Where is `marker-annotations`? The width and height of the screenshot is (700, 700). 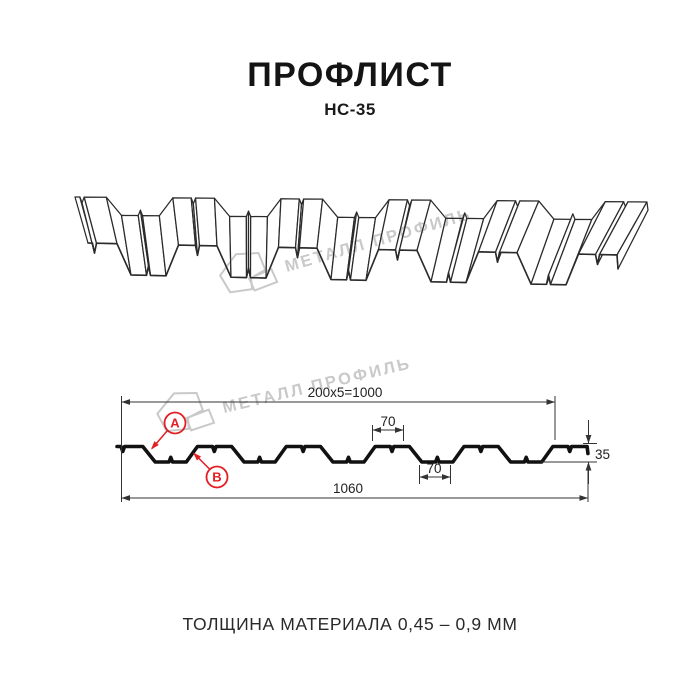 marker-annotations is located at coordinates (181, 450).